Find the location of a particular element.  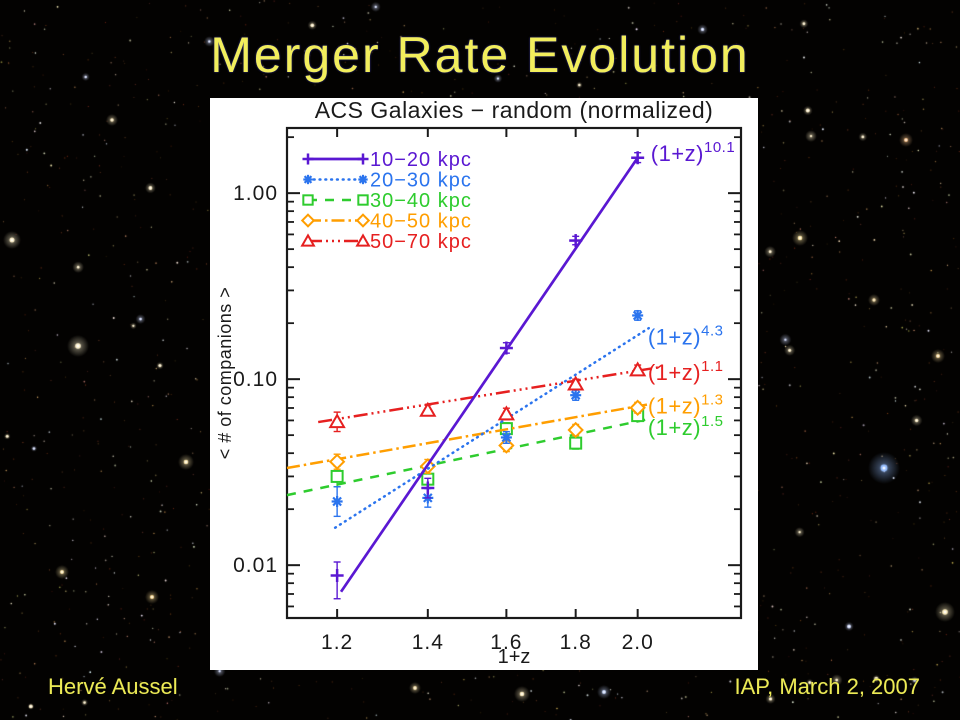

svg-text: 1.2 is located at coordinates (337, 642).